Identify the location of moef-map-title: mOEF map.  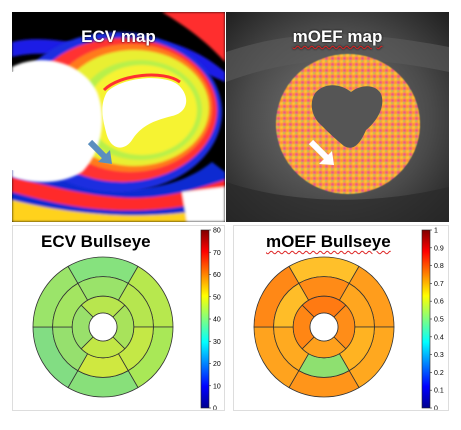
(337, 36).